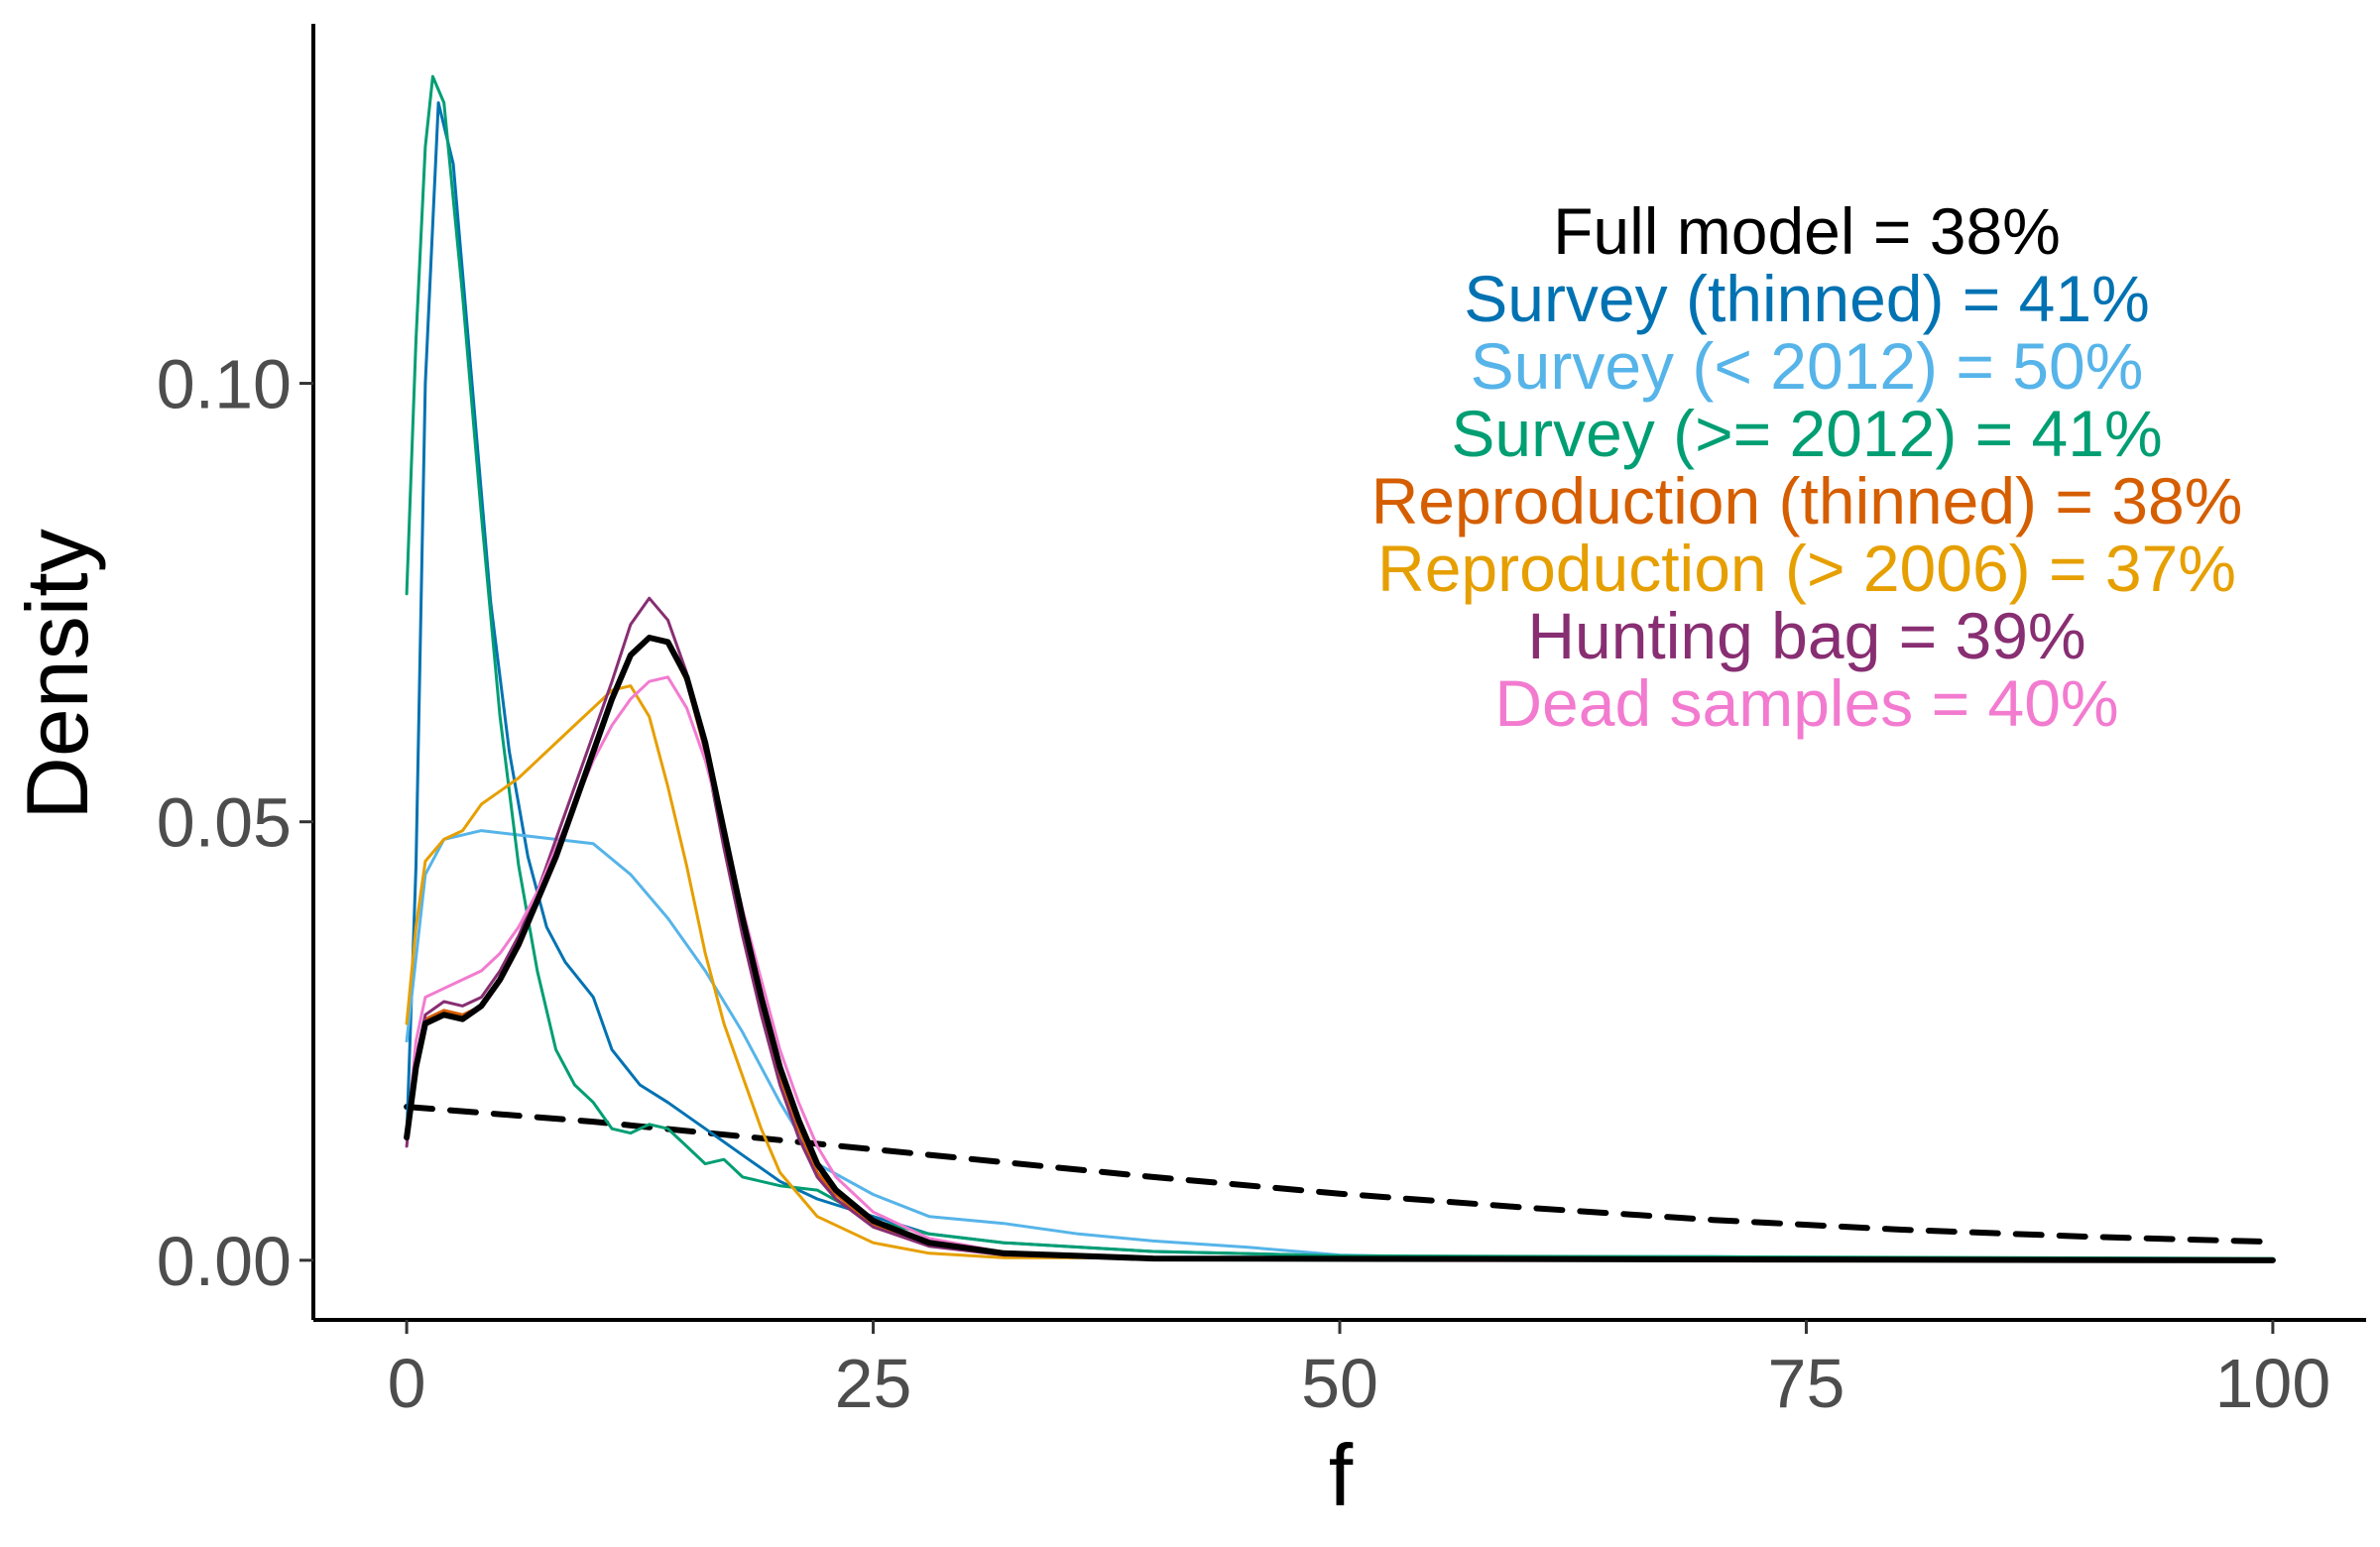 The height and width of the screenshot is (1547, 2380). I want to click on x-tick-label: 100, so click(2273, 1383).